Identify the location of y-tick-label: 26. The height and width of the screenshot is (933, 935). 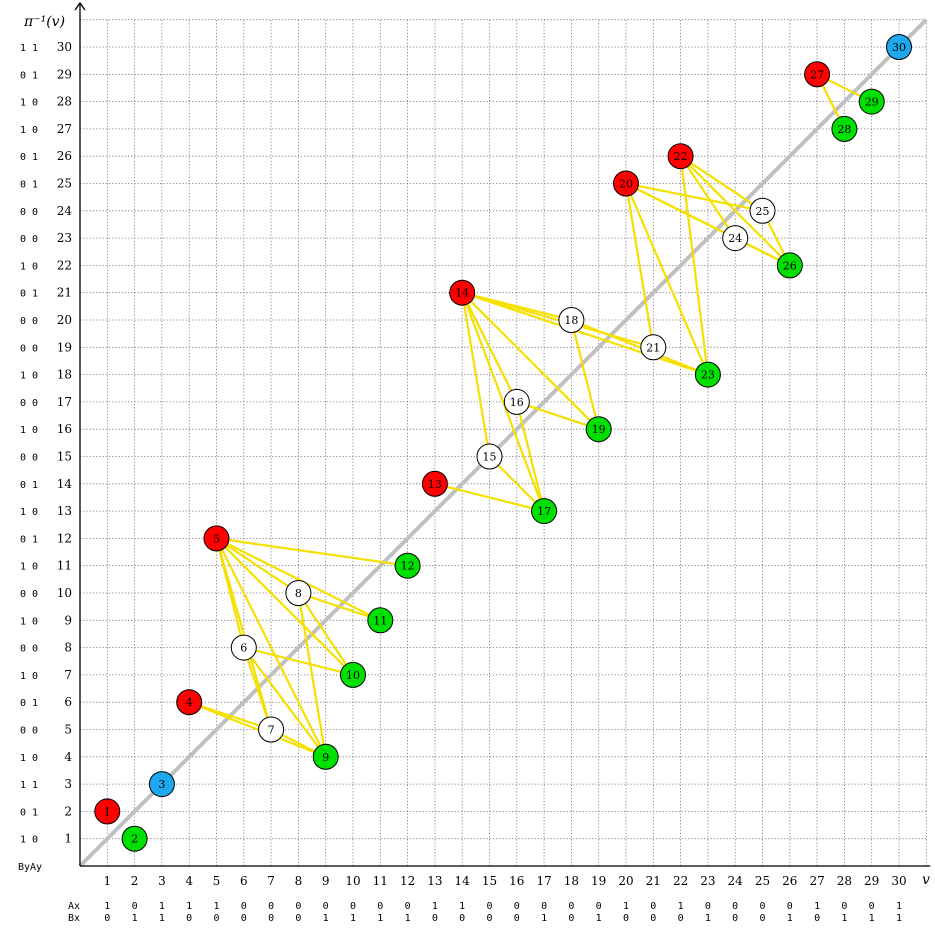
(64, 156).